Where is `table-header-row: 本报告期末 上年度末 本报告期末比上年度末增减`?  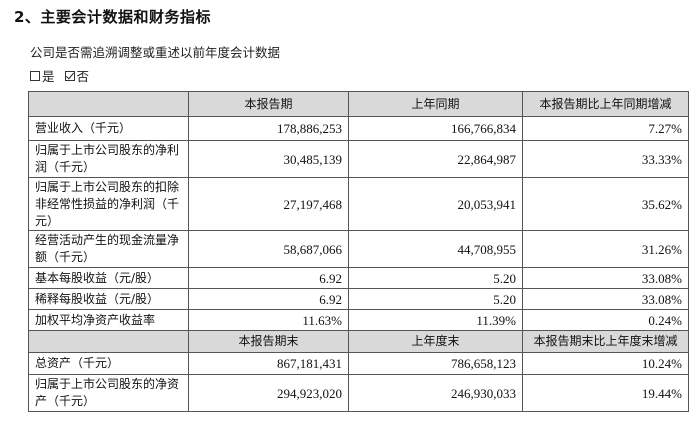
table-header-row: 本报告期末 上年度末 本报告期末比上年度末增减 is located at coordinates (358, 341).